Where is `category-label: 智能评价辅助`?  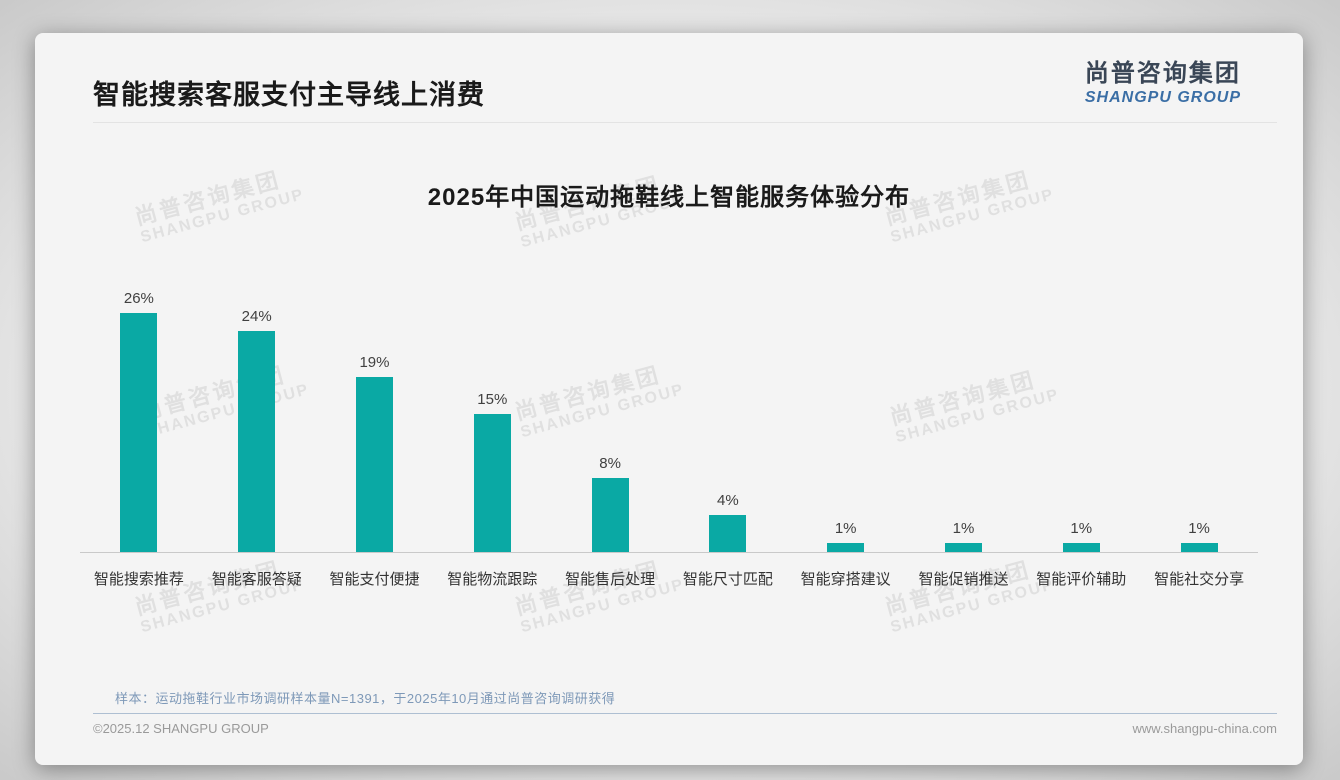
category-label: 智能评价辅助 is located at coordinates (1081, 579).